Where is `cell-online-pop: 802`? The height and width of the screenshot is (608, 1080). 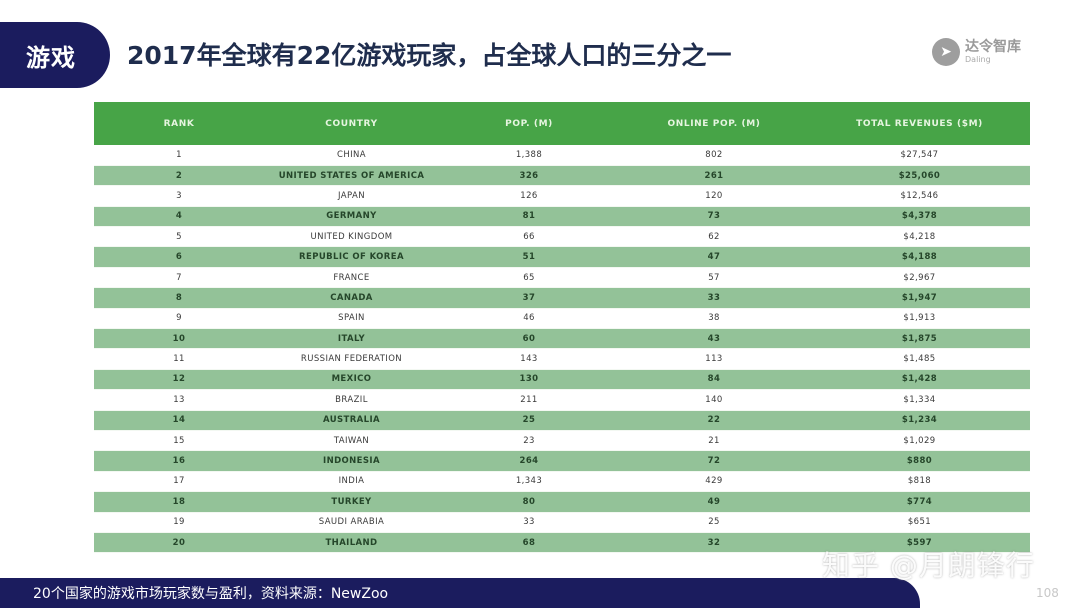
cell-online-pop: 802 is located at coordinates (714, 155).